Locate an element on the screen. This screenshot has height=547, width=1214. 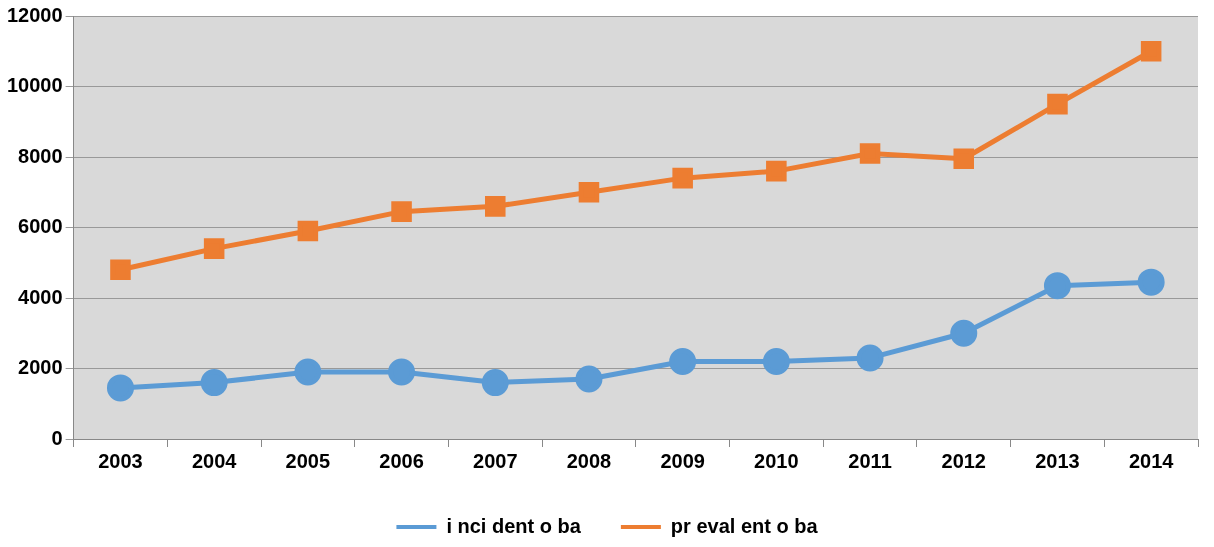
y-tick-label: 4000 is located at coordinates (40, 296).